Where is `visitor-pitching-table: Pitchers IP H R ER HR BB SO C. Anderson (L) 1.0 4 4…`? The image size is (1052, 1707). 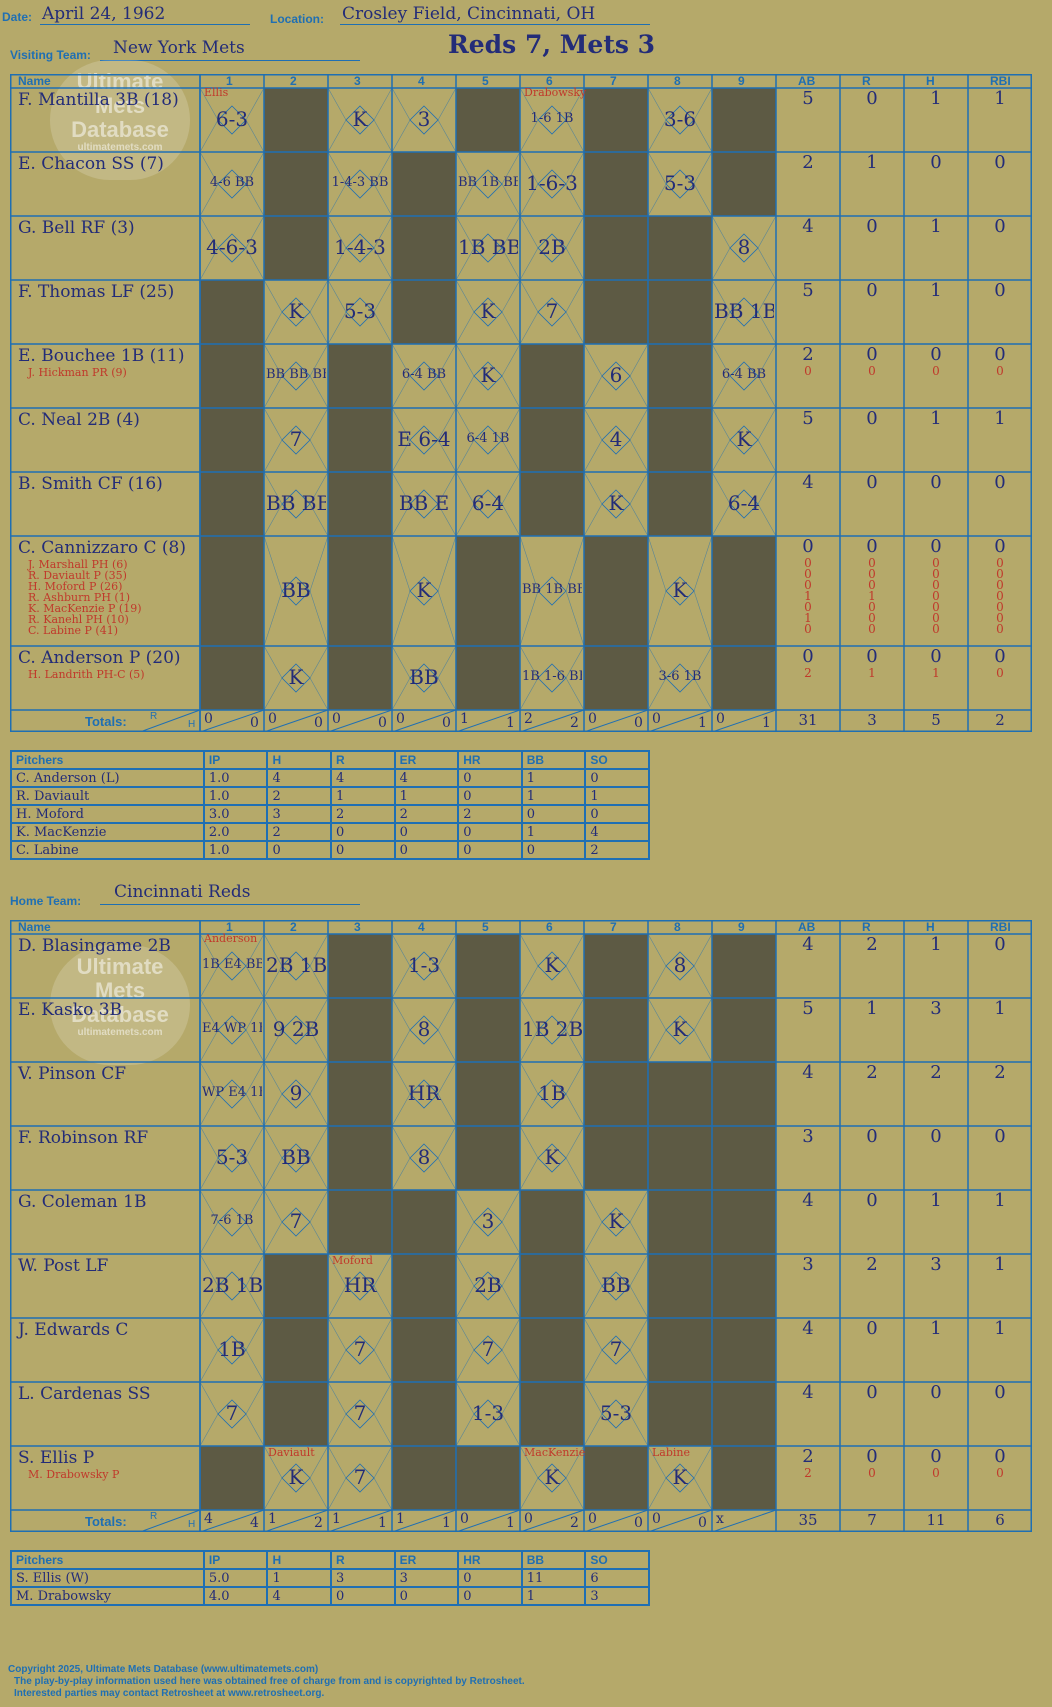 visitor-pitching-table: Pitchers IP H R ER HR BB SO C. Anderson (L) 1.0 4 4… is located at coordinates (330, 805).